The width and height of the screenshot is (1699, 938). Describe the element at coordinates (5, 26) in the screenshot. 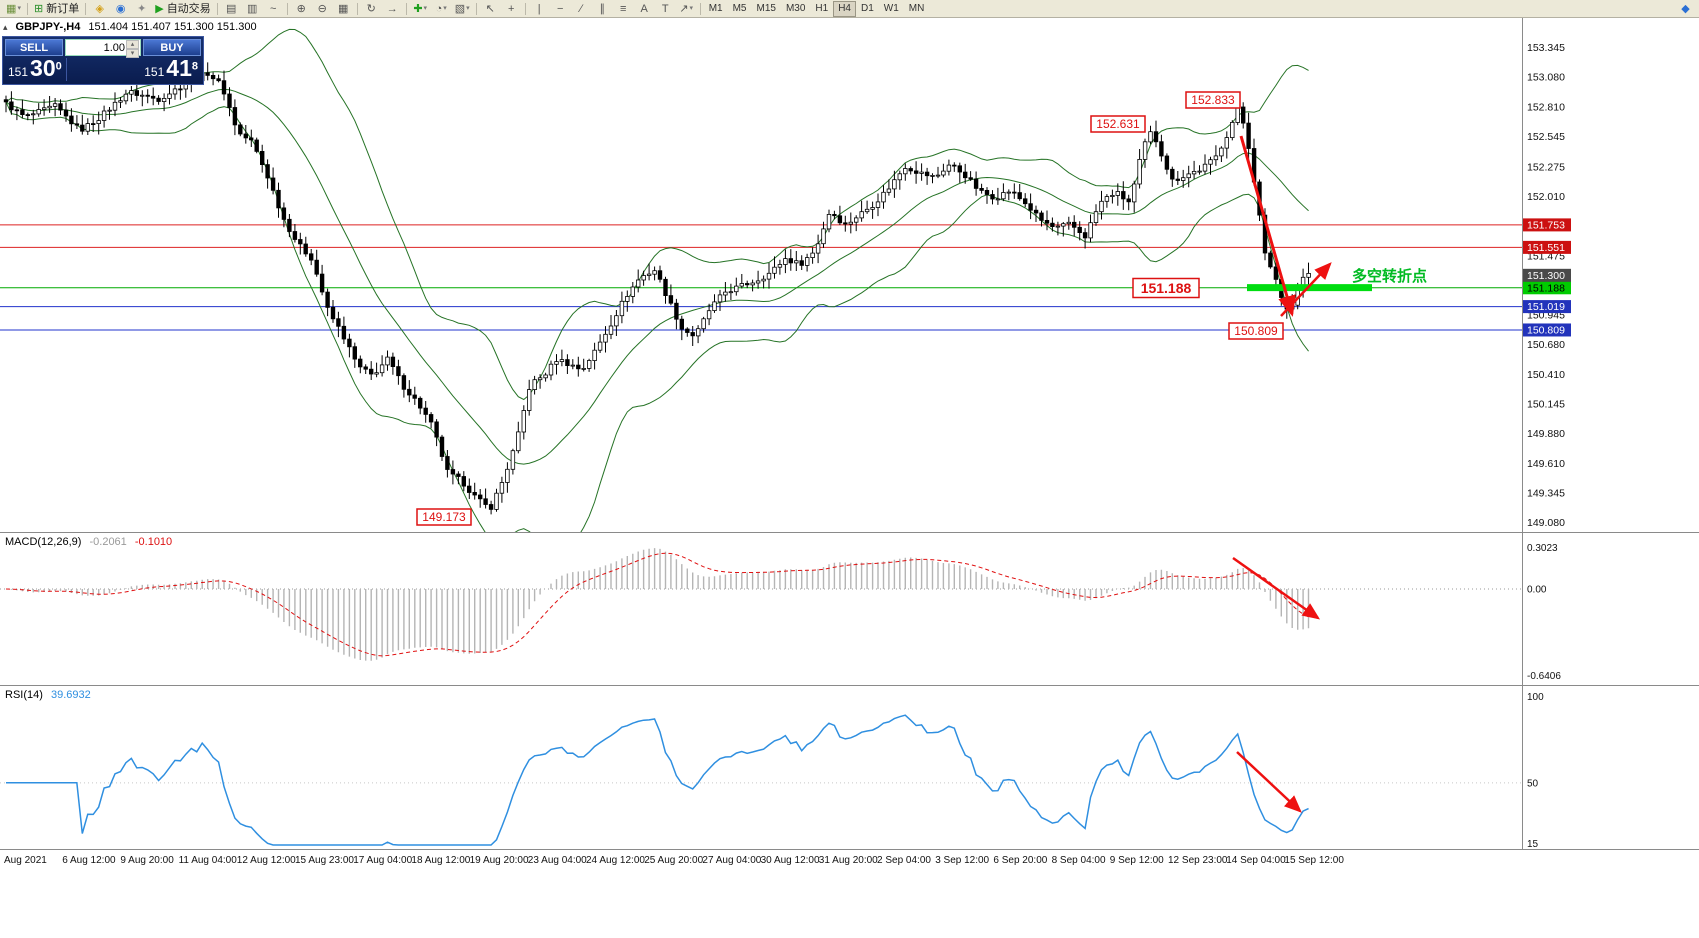

I see `collapse-trade-panel-icon: ▴` at that location.